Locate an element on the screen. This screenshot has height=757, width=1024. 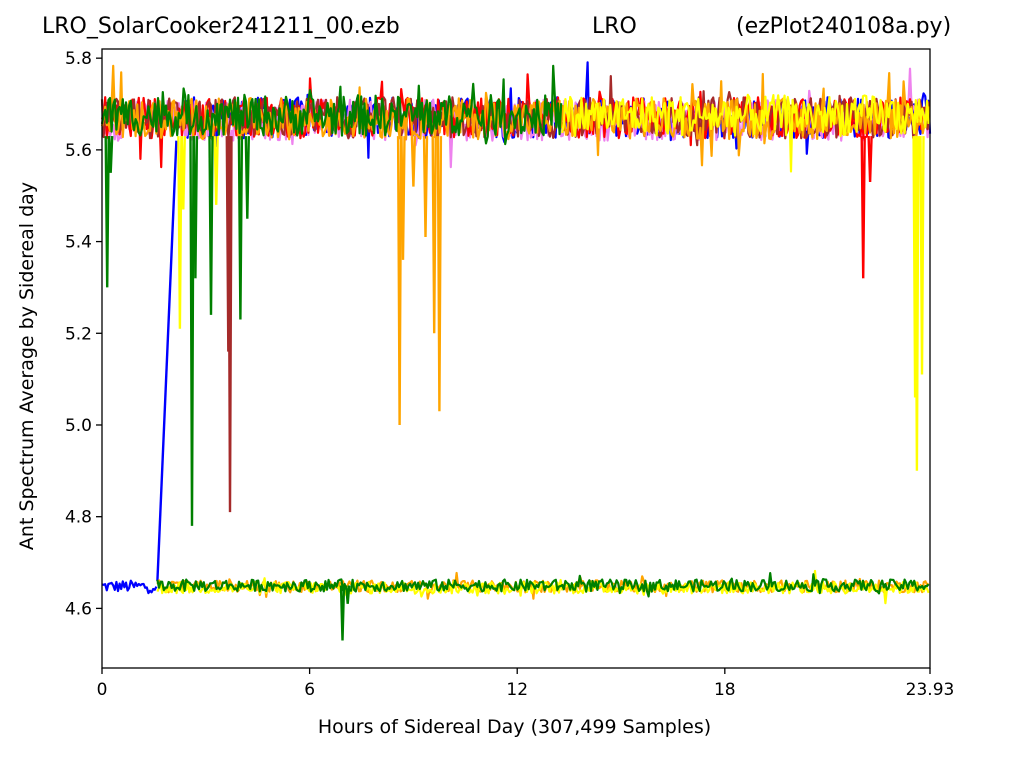
series-0-low-band is located at coordinates (129, 587).